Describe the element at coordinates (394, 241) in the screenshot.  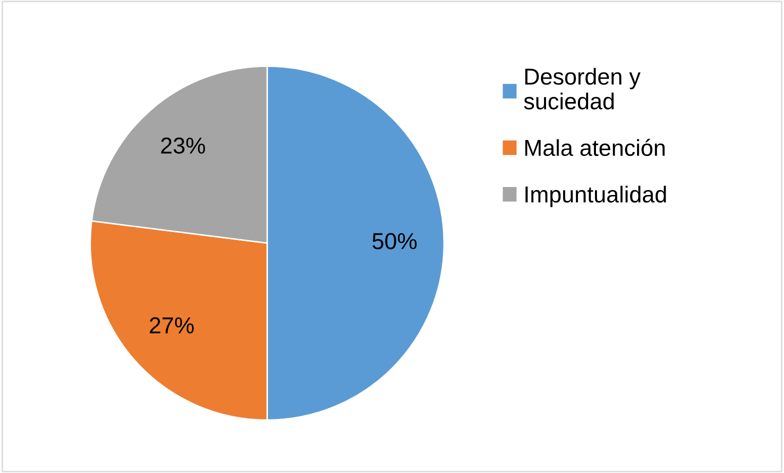
I see `data-label: 50%` at that location.